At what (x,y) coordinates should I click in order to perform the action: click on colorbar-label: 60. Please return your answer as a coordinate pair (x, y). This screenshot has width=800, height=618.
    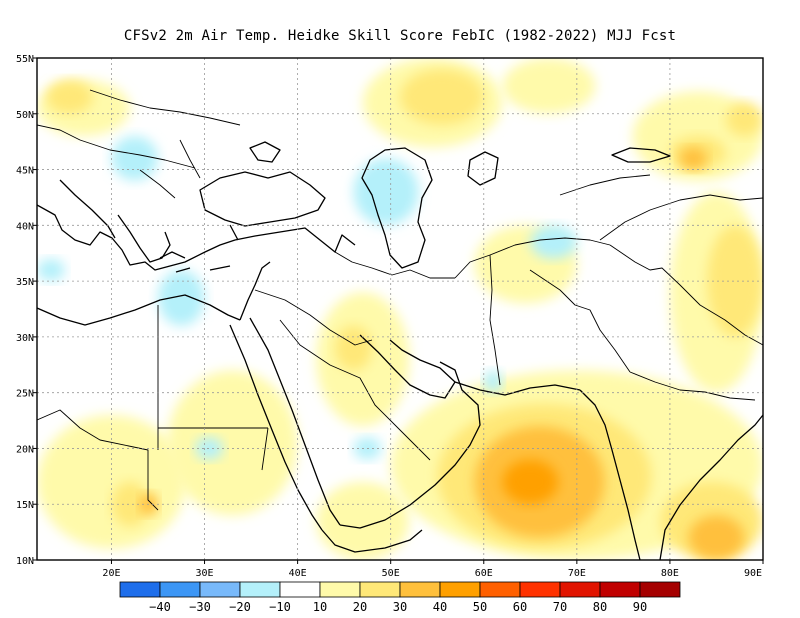
    Looking at the image, I should click on (520, 607).